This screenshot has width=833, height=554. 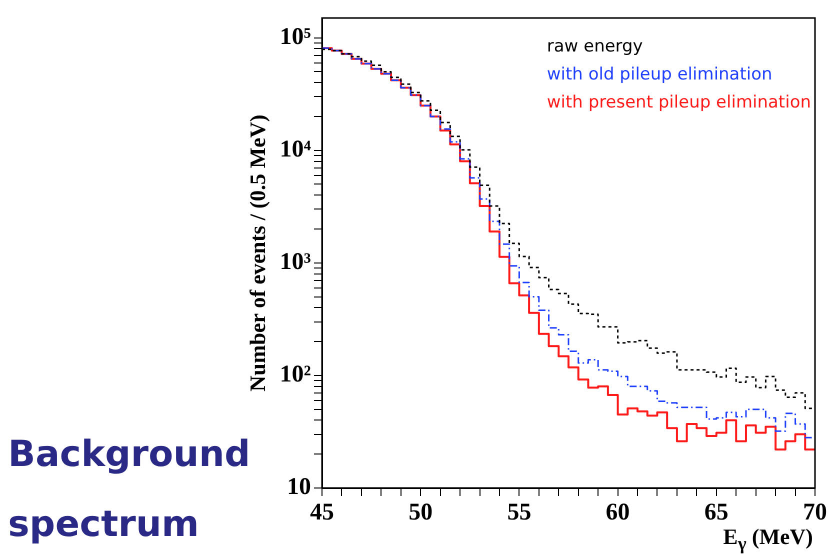 What do you see at coordinates (295, 149) in the screenshot?
I see `y-tick-label: 10⁴` at bounding box center [295, 149].